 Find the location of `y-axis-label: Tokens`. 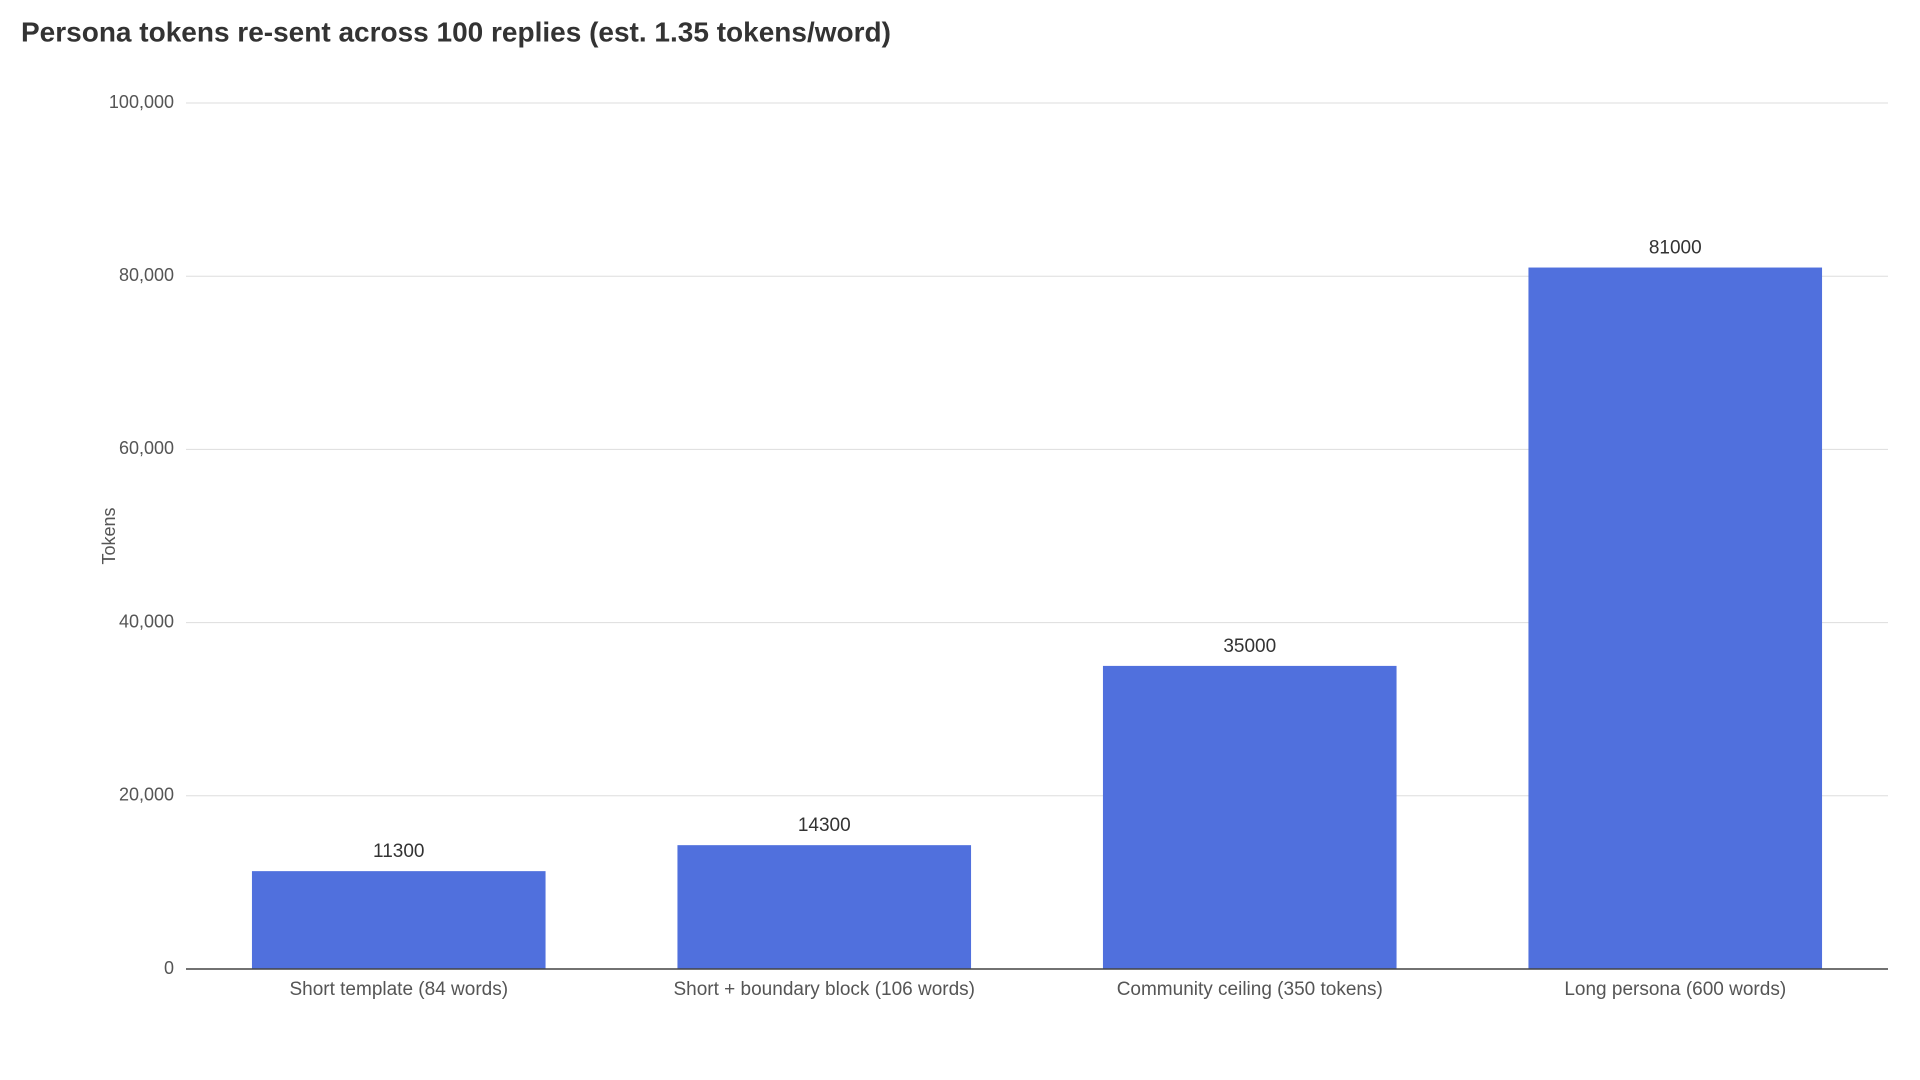

y-axis-label: Tokens is located at coordinates (109, 535).